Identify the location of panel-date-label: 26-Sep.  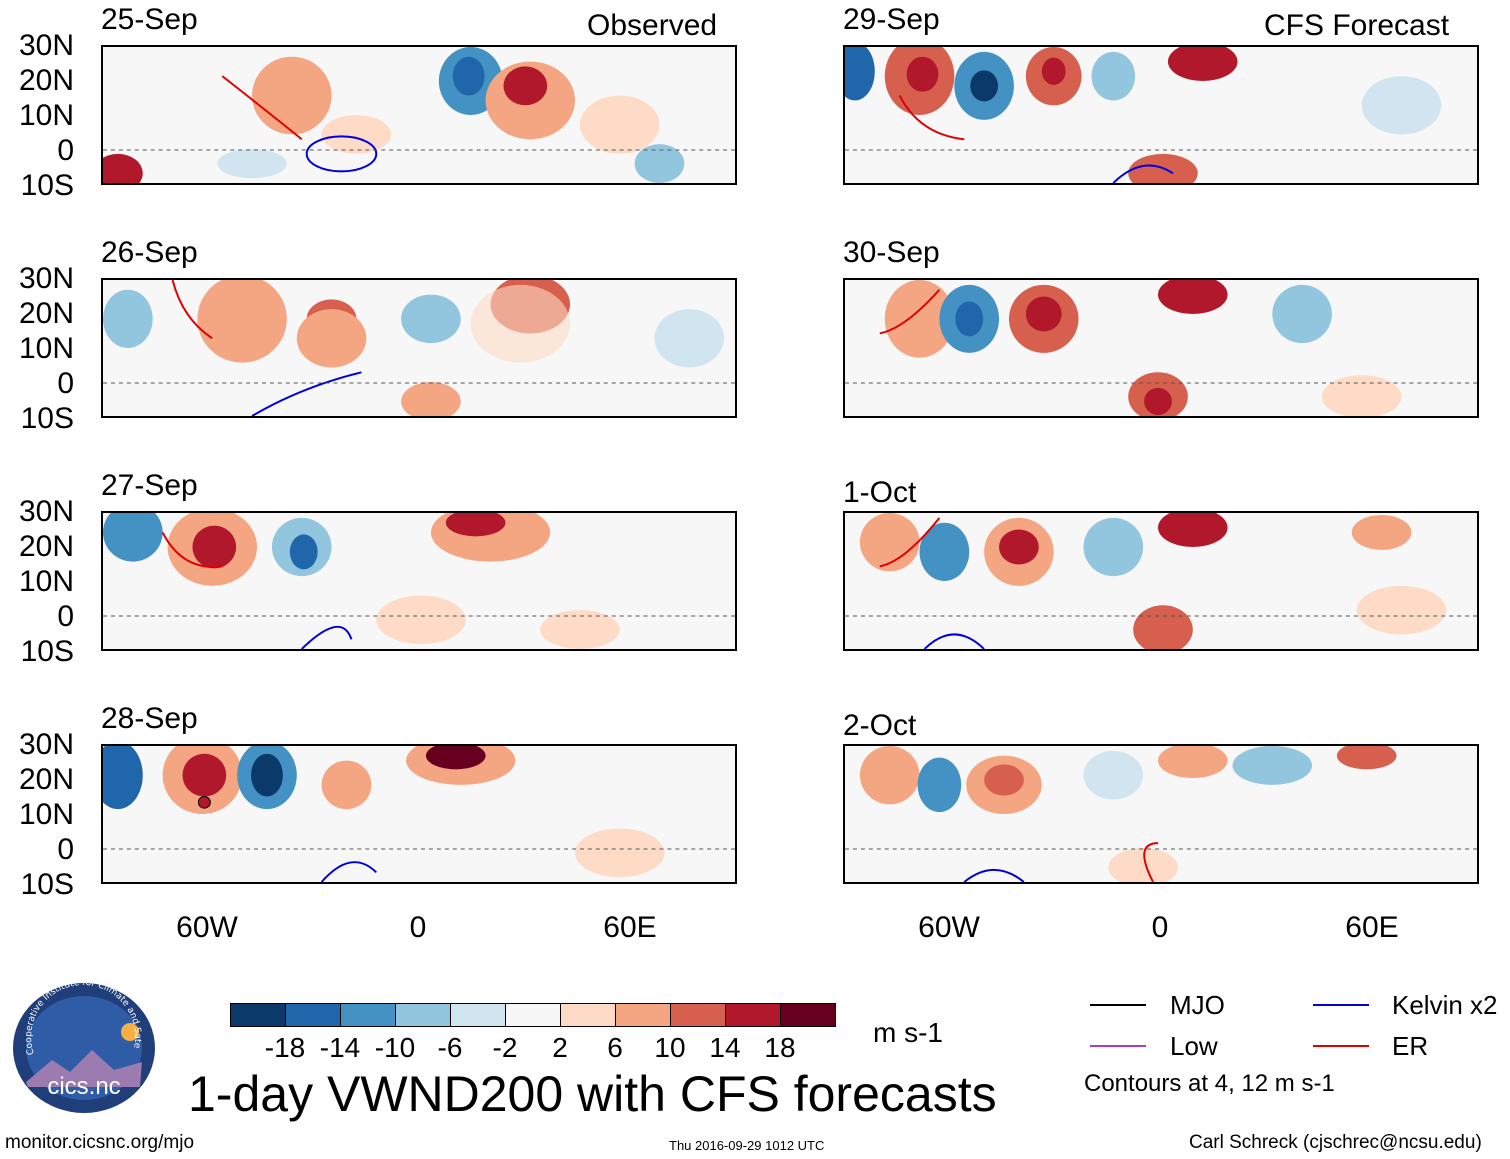
(149, 252).